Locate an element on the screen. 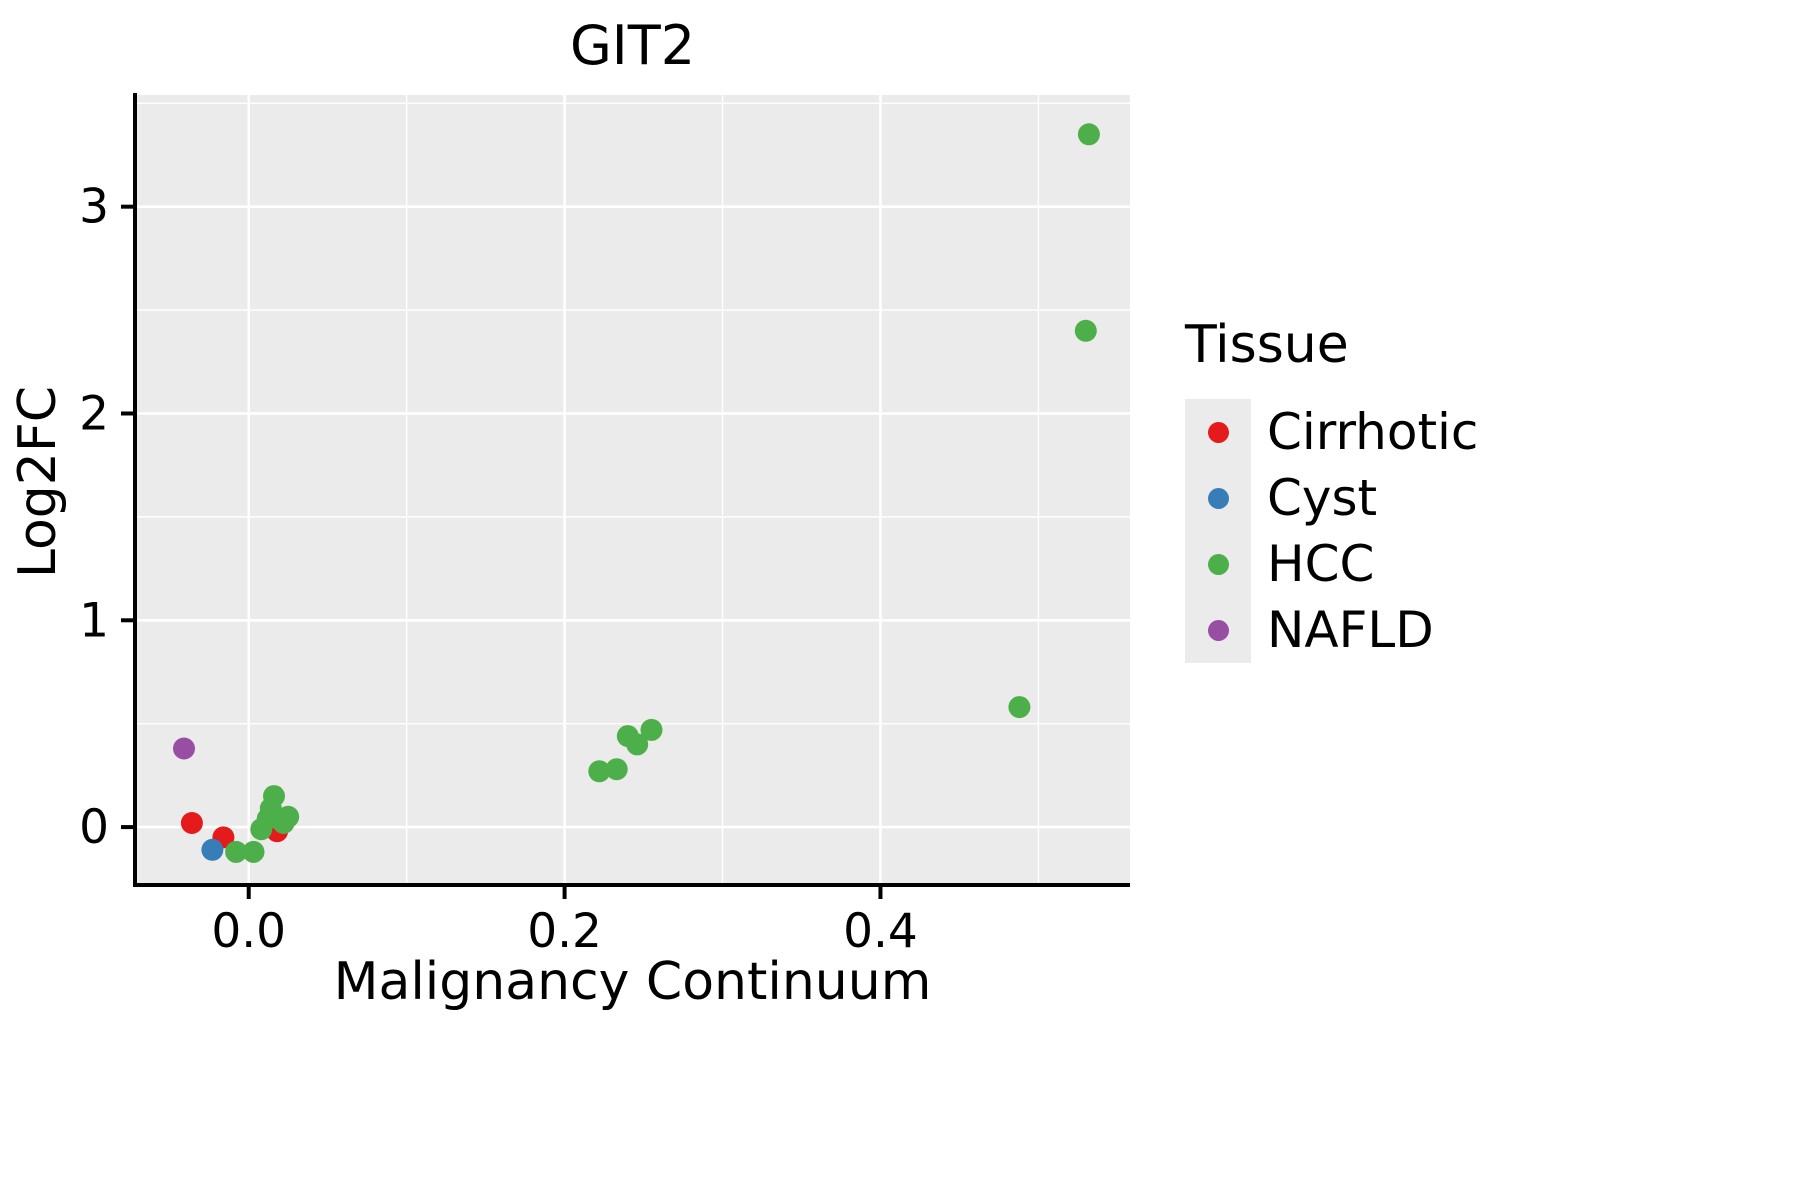  legend-items: Cirrhotic Cyst HCC NAFLD is located at coordinates (1331, 531).